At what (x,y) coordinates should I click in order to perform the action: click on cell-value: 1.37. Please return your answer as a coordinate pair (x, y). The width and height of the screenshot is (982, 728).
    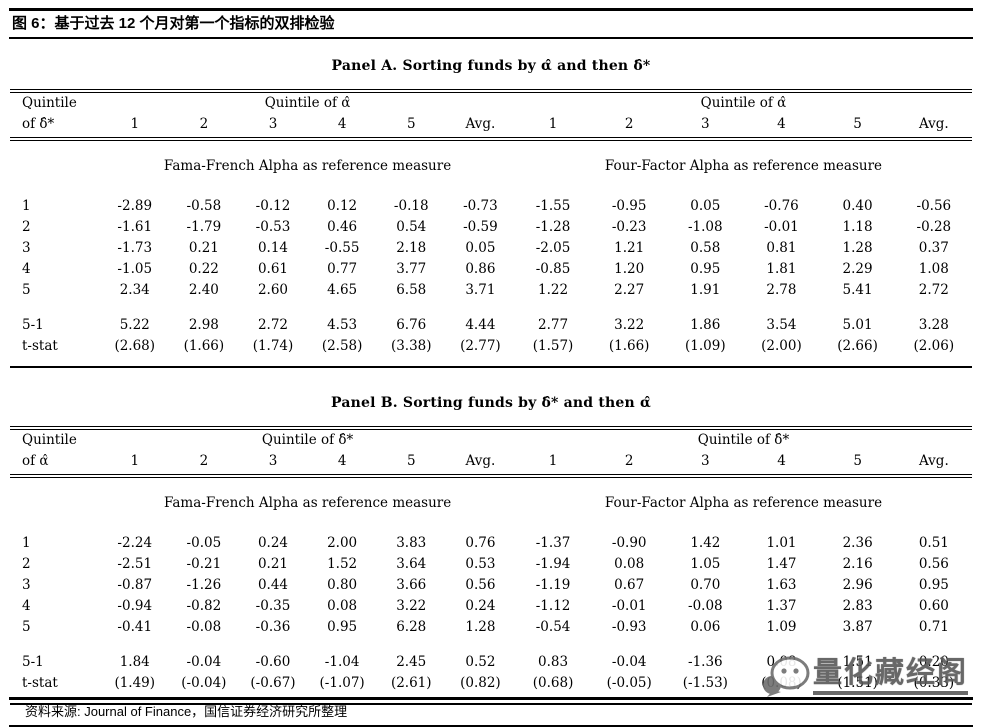
    Looking at the image, I should click on (781, 606).